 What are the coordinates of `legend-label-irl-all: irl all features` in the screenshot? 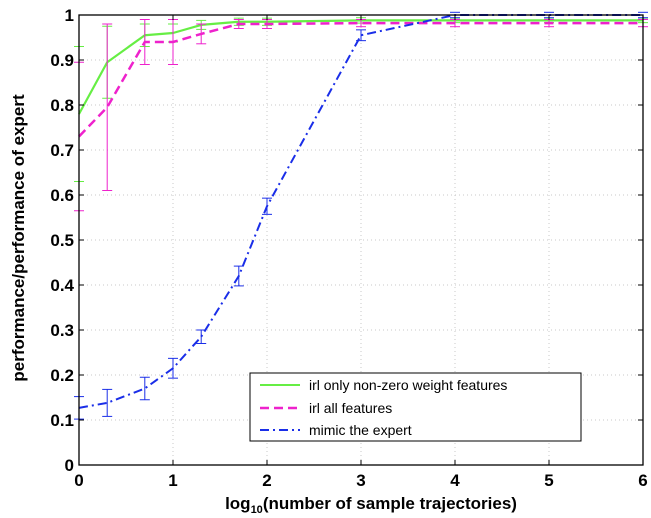 It's located at (350, 408).